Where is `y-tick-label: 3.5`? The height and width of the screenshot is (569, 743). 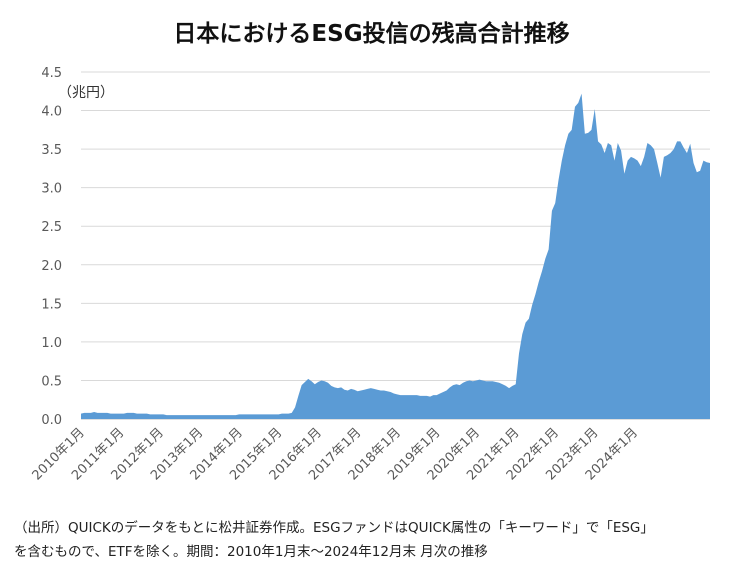
y-tick-label: 3.5 is located at coordinates (51, 150).